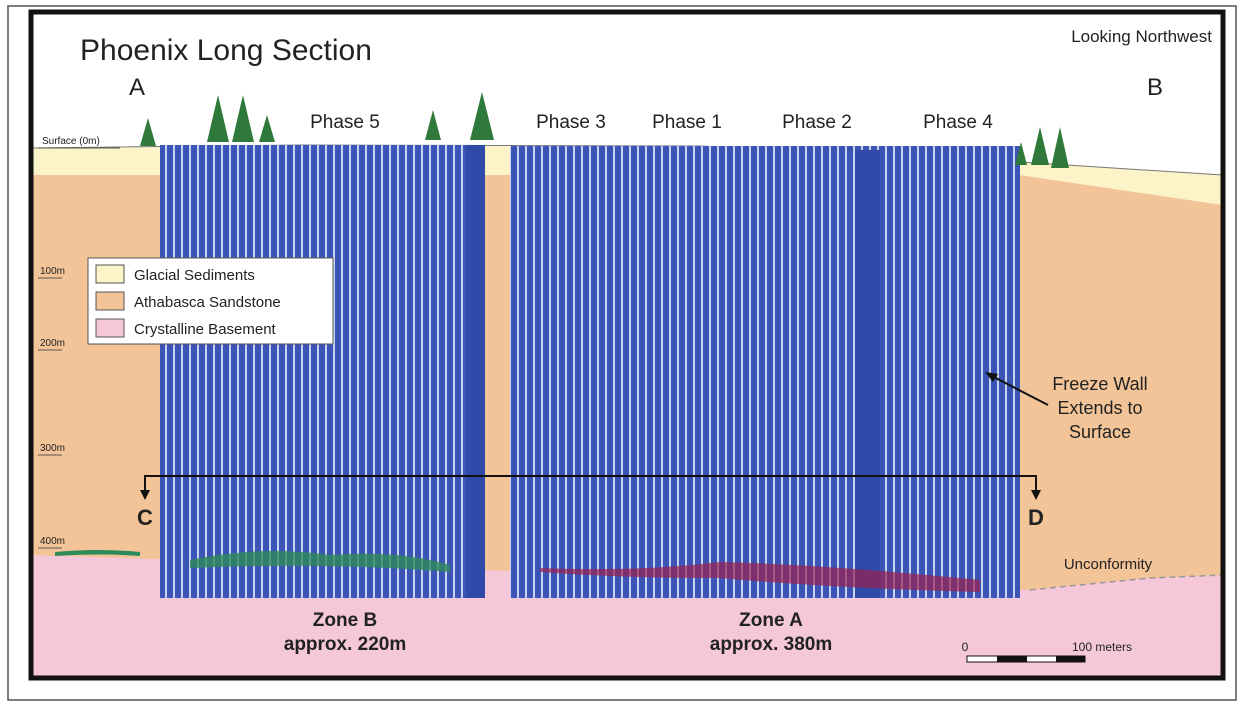 The width and height of the screenshot is (1243, 713). What do you see at coordinates (52, 271) in the screenshot?
I see `depth-label: 100m` at bounding box center [52, 271].